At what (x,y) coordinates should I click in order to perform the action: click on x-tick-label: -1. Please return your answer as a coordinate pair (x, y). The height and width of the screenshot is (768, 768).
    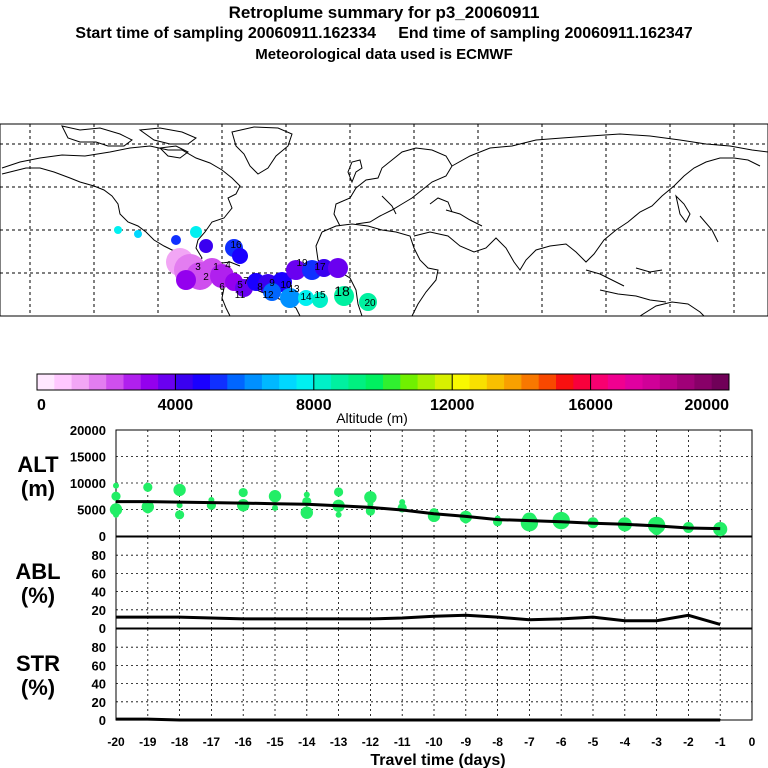
    Looking at the image, I should click on (720, 742).